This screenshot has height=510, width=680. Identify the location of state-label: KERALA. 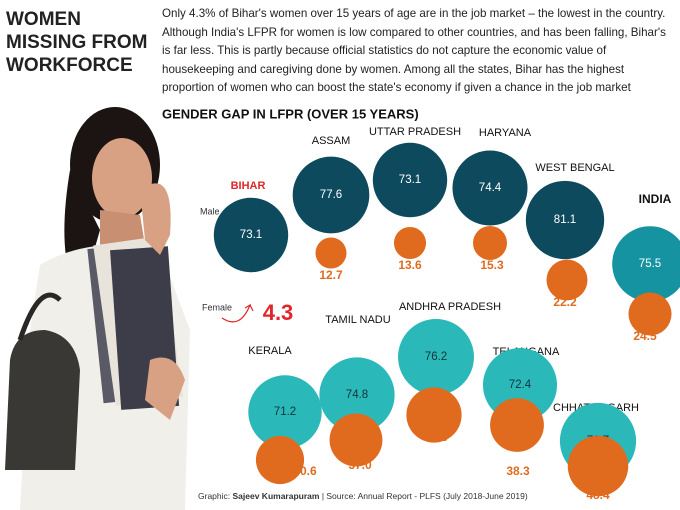
(270, 351).